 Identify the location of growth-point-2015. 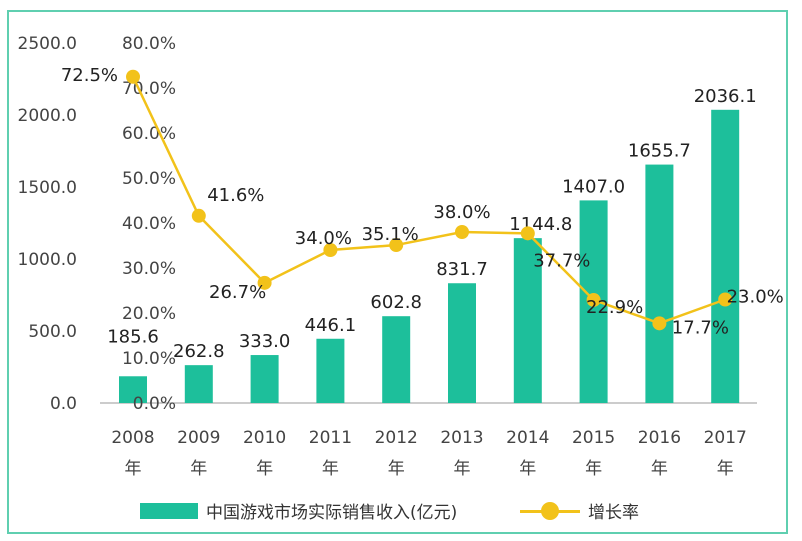
(593, 299).